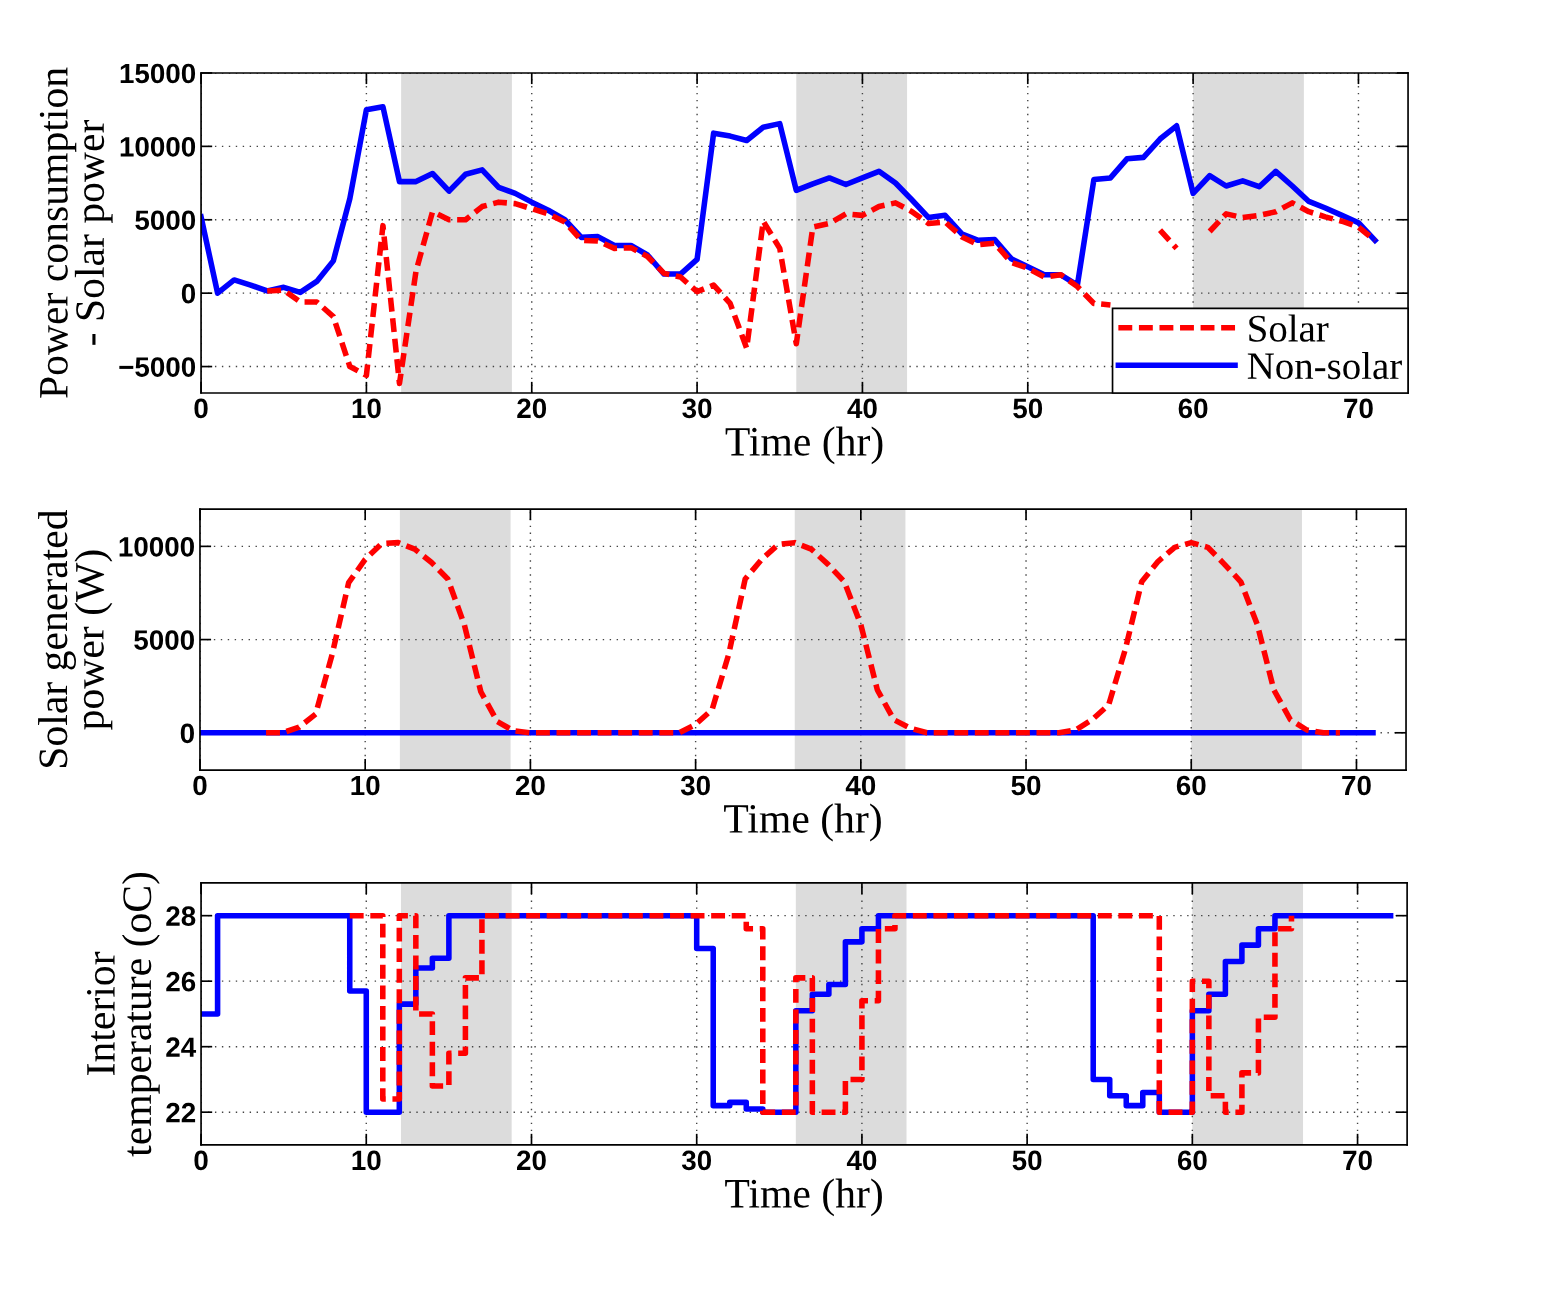 The image size is (1555, 1303). Describe the element at coordinates (76, 232) in the screenshot. I see `y-axis-title: Power consumption - Solar power` at that location.